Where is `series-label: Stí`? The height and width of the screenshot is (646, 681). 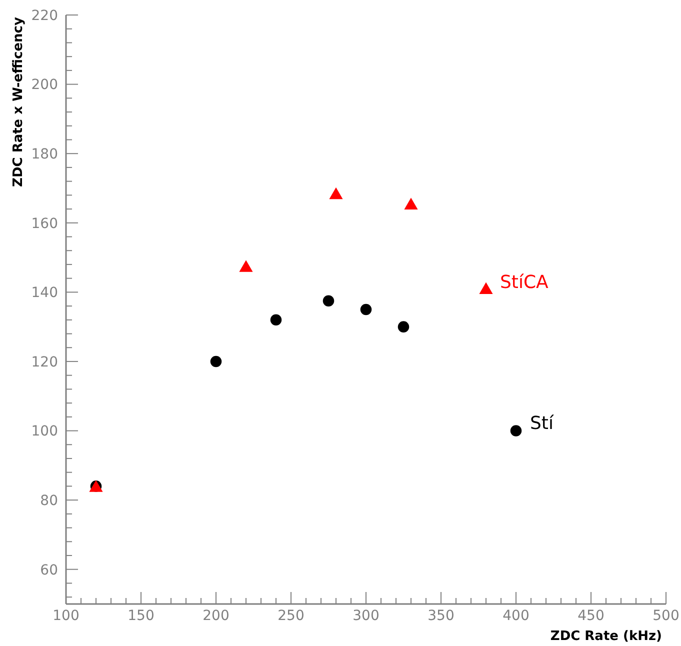 series-label: Stí is located at coordinates (542, 423).